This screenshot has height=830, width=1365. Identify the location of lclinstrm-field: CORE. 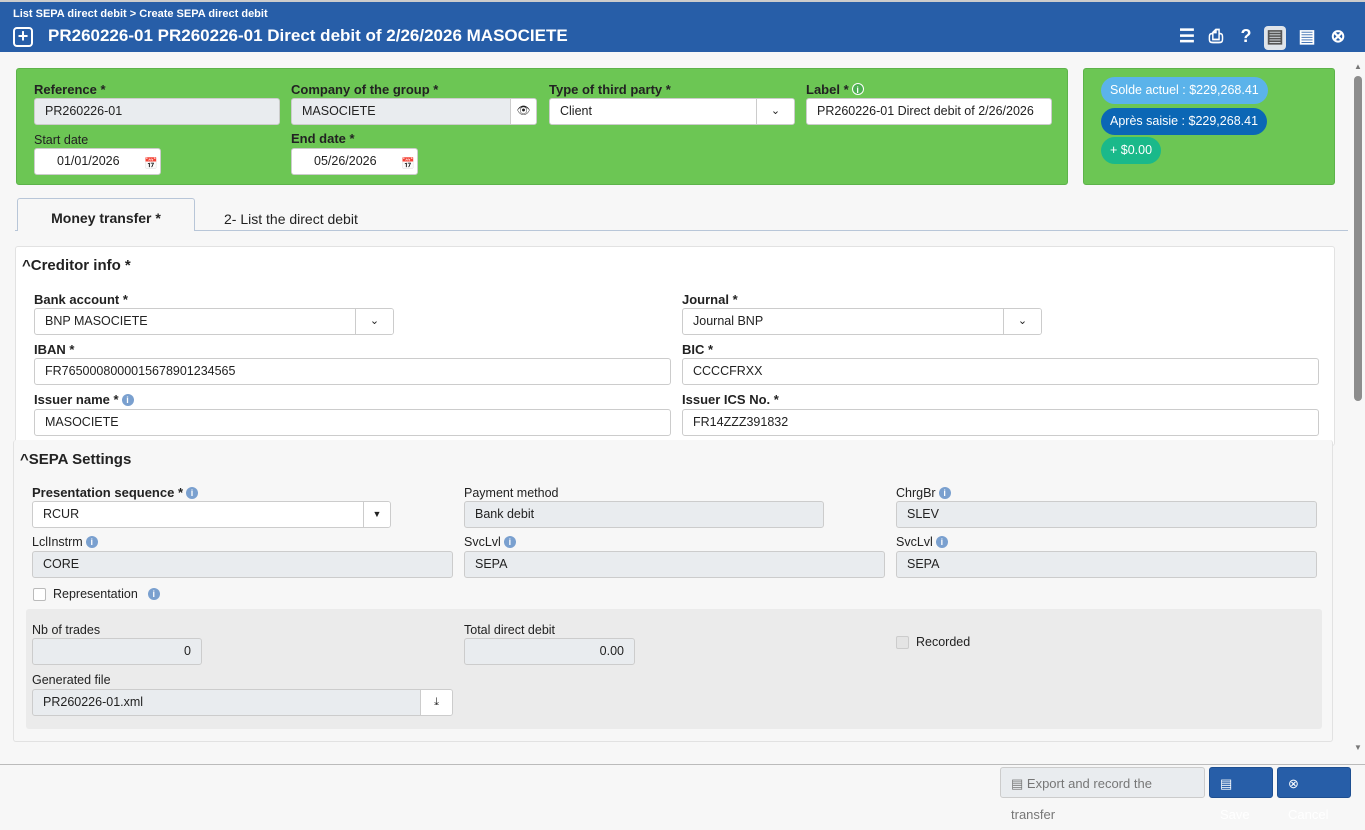
(242, 564).